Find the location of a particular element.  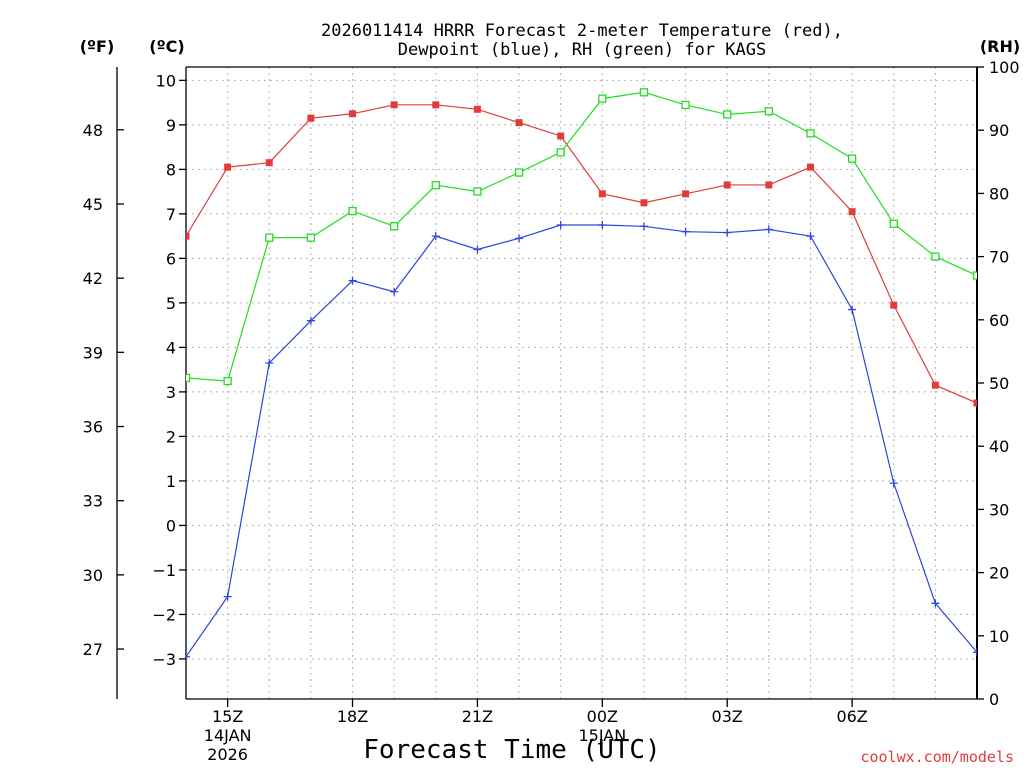

celsius-tick-label: 3 is located at coordinates (171, 392).